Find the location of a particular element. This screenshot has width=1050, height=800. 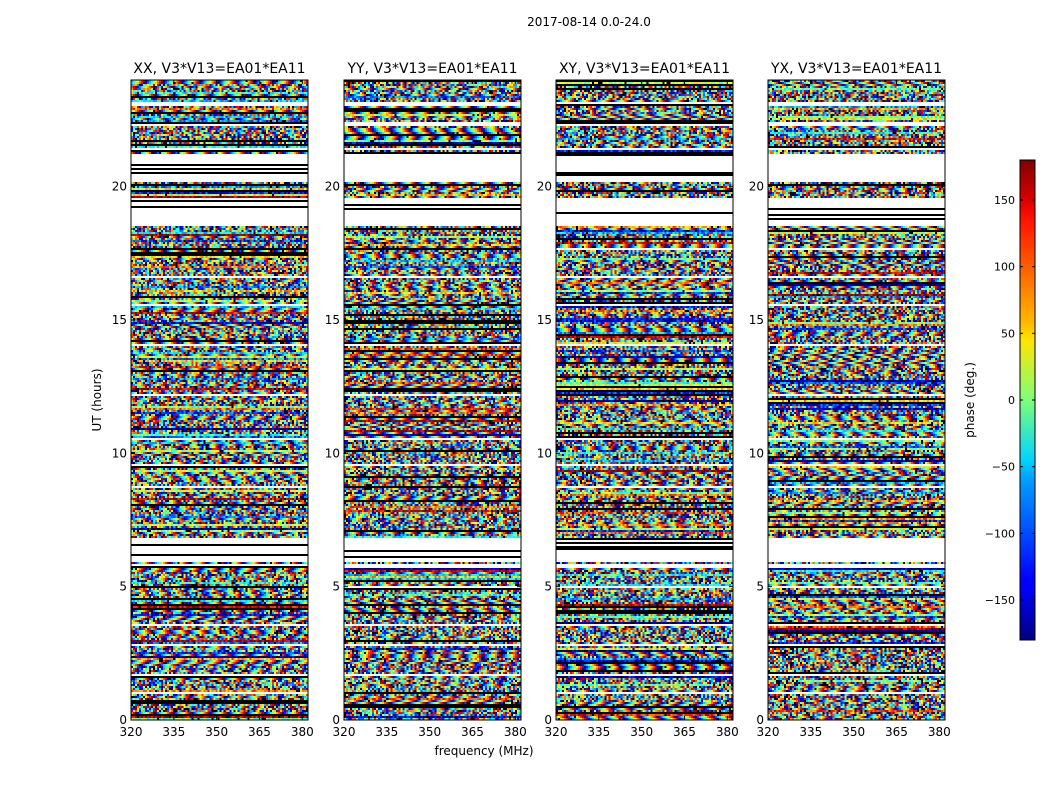

panel-title: XX, V3*V13=EA01*EA11 is located at coordinates (219, 69).